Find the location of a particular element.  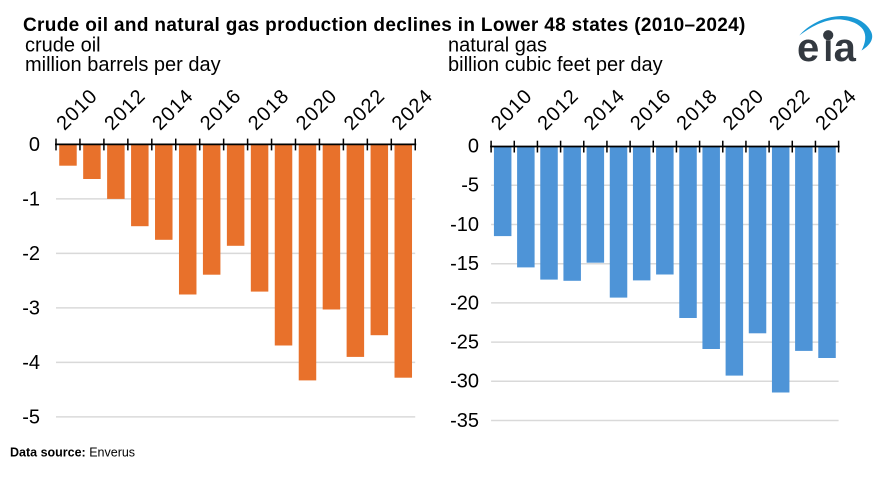

svg-text: crude oil is located at coordinates (63, 46).